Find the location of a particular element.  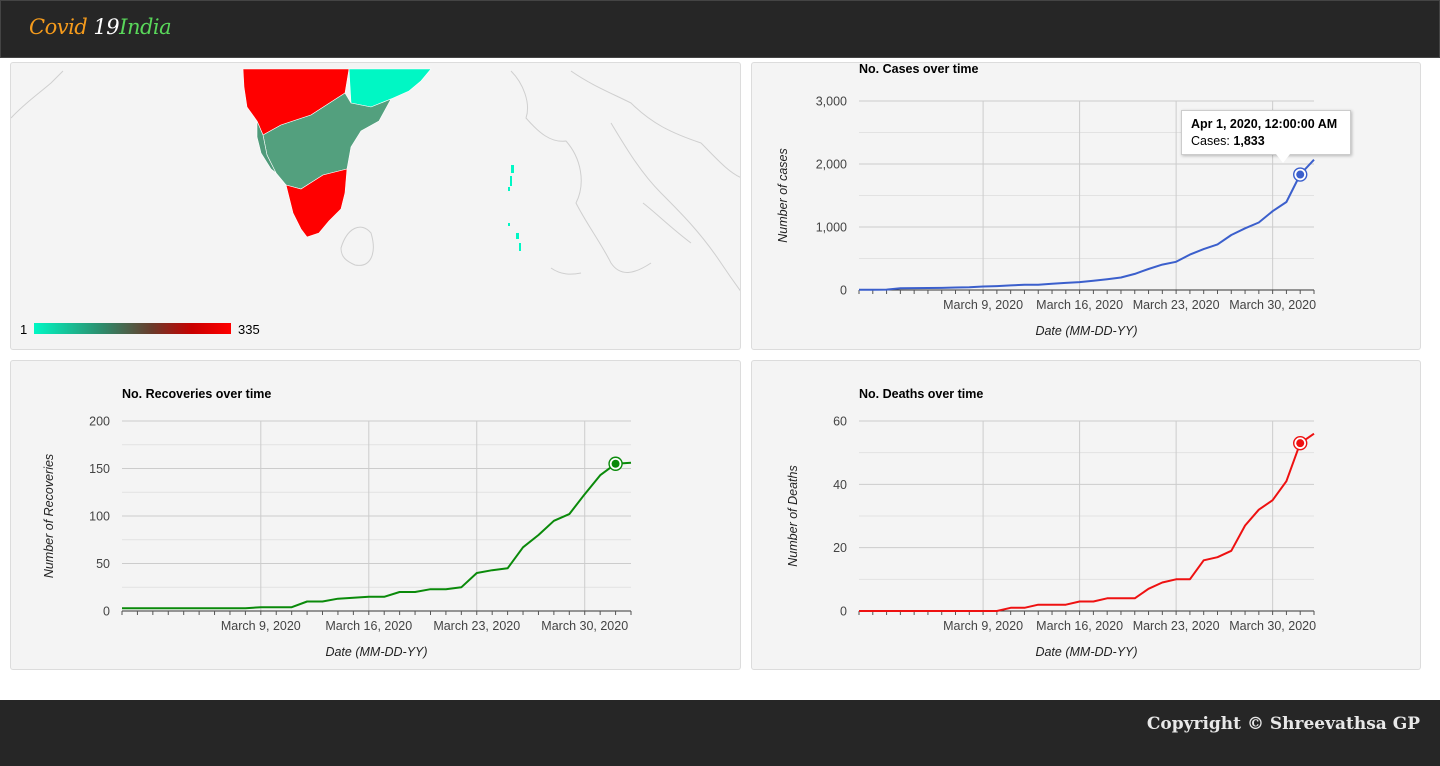

y-tick-label: 2,000 is located at coordinates (831, 165).